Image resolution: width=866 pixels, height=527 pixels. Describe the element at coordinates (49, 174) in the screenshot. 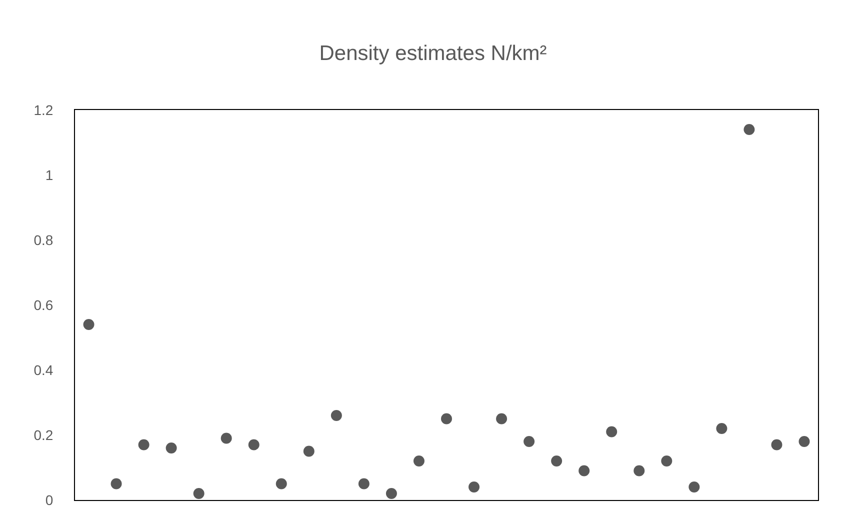

I see `y-tick-label: 1` at that location.